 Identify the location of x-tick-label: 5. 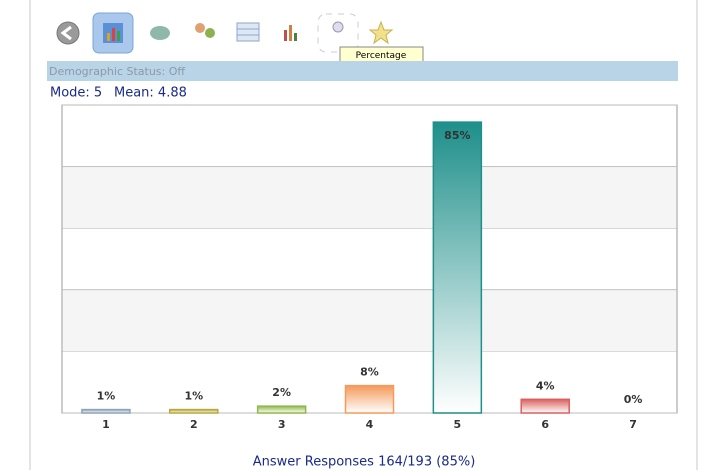
(458, 424).